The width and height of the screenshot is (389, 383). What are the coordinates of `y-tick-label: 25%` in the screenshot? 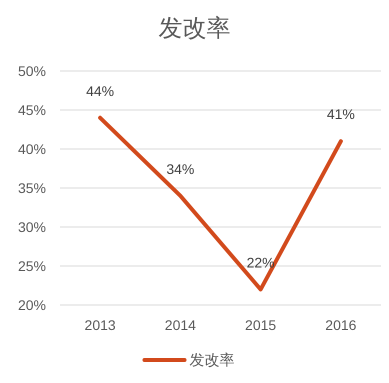 It's located at (32, 266).